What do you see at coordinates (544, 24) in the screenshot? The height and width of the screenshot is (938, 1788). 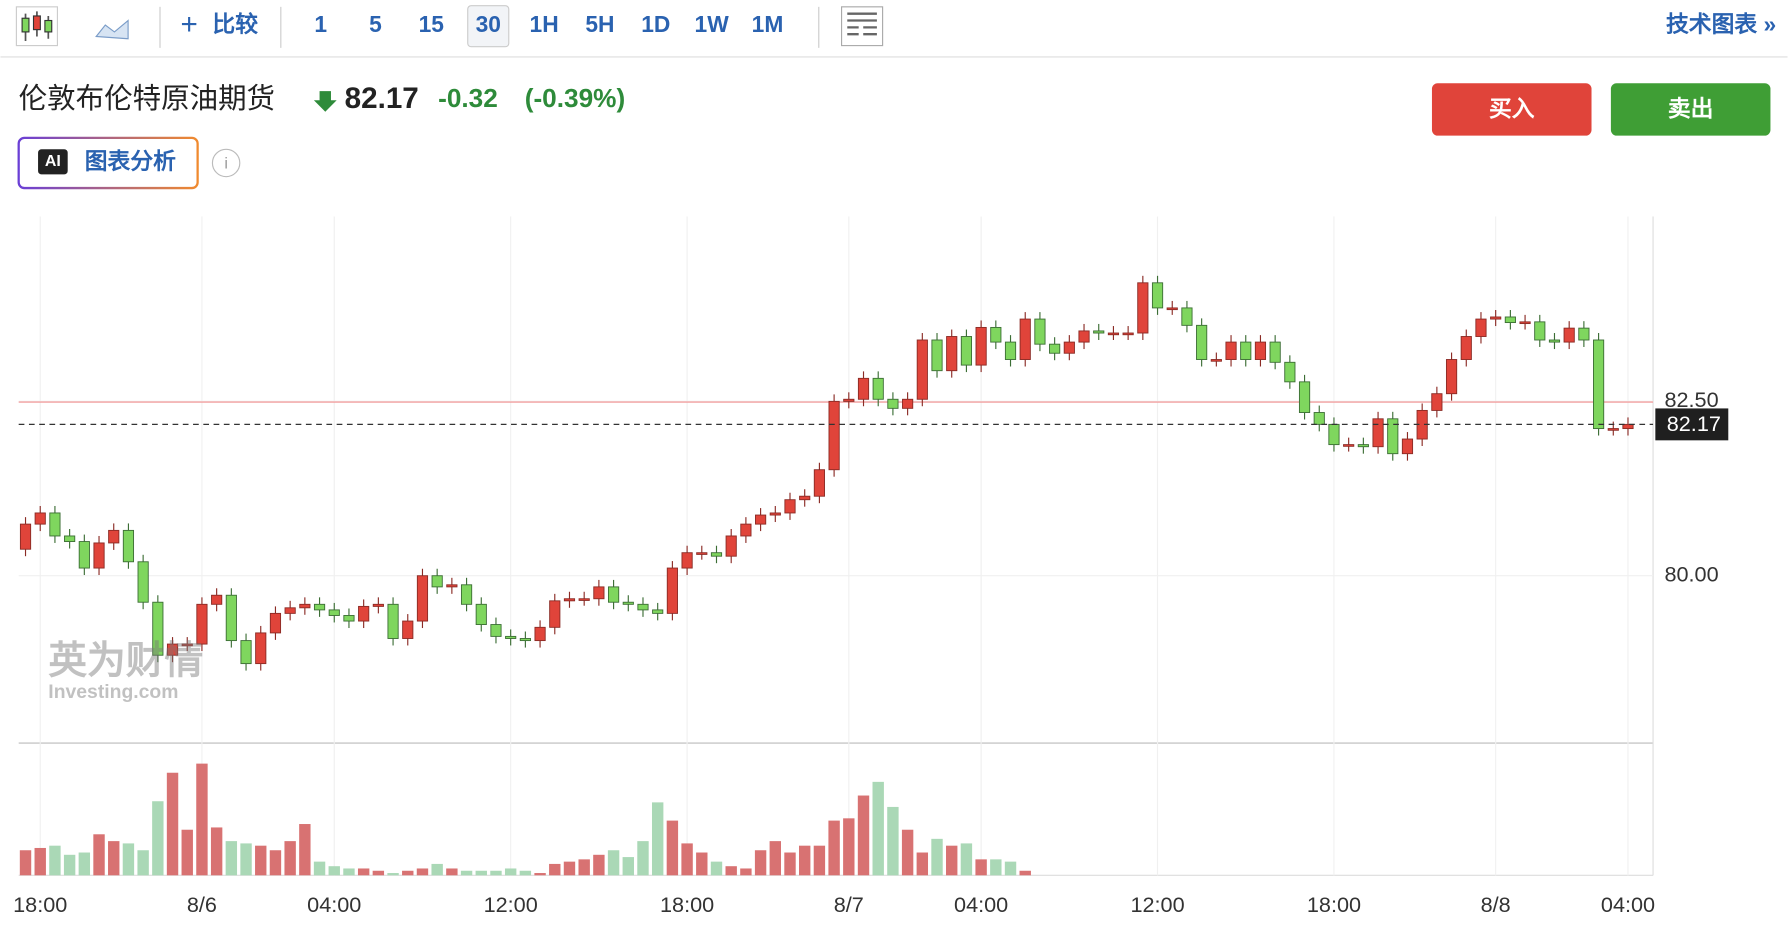 I see `interval: 1H` at bounding box center [544, 24].